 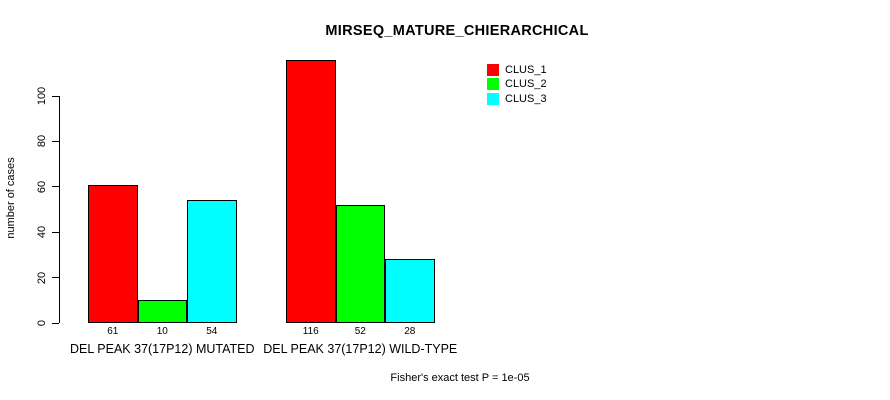 I want to click on legend-label: CLUS_1, so click(x=526, y=69).